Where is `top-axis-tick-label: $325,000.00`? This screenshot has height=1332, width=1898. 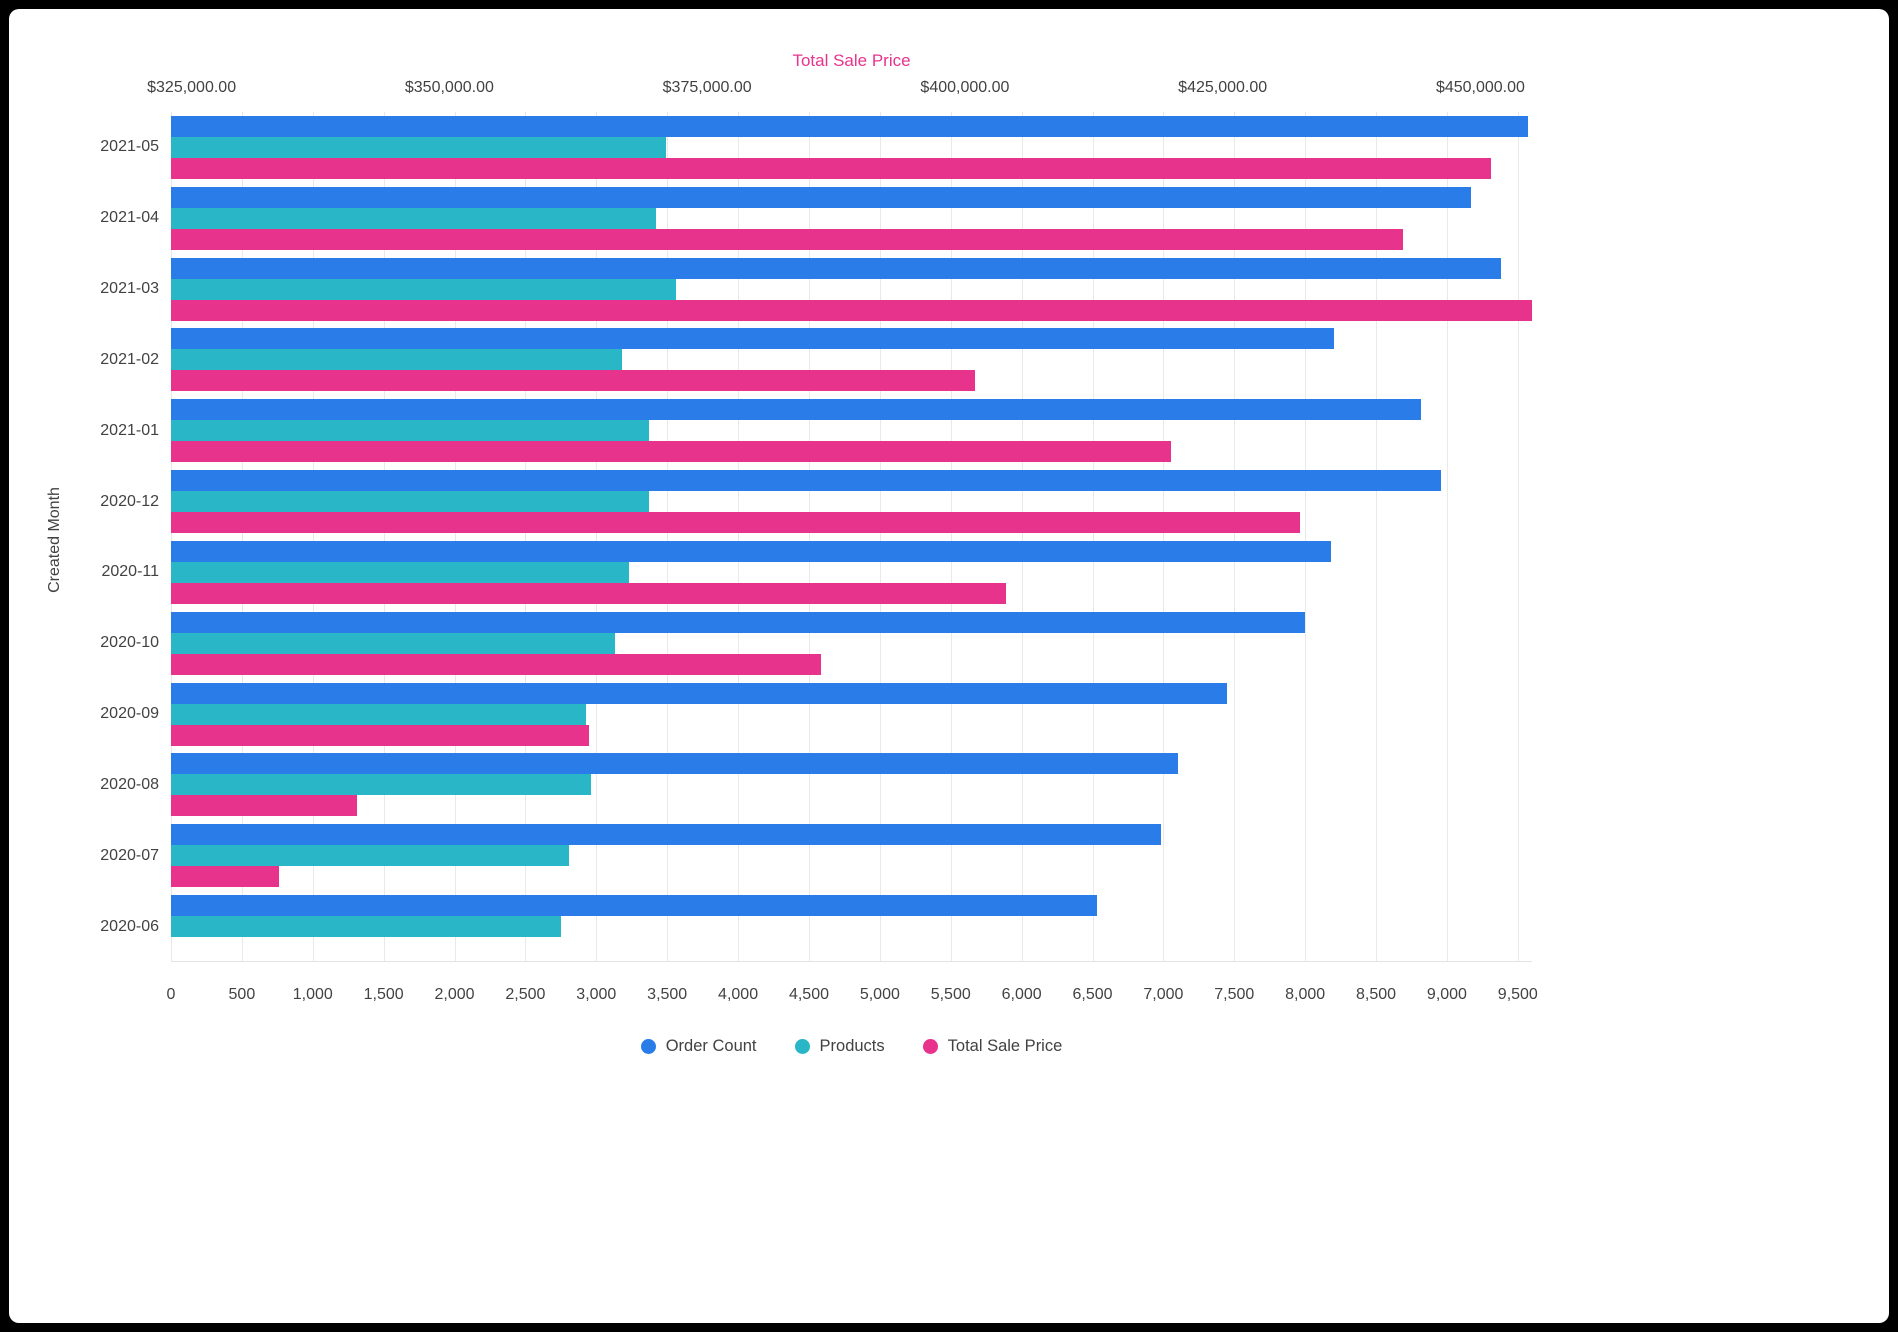 top-axis-tick-label: $325,000.00 is located at coordinates (192, 87).